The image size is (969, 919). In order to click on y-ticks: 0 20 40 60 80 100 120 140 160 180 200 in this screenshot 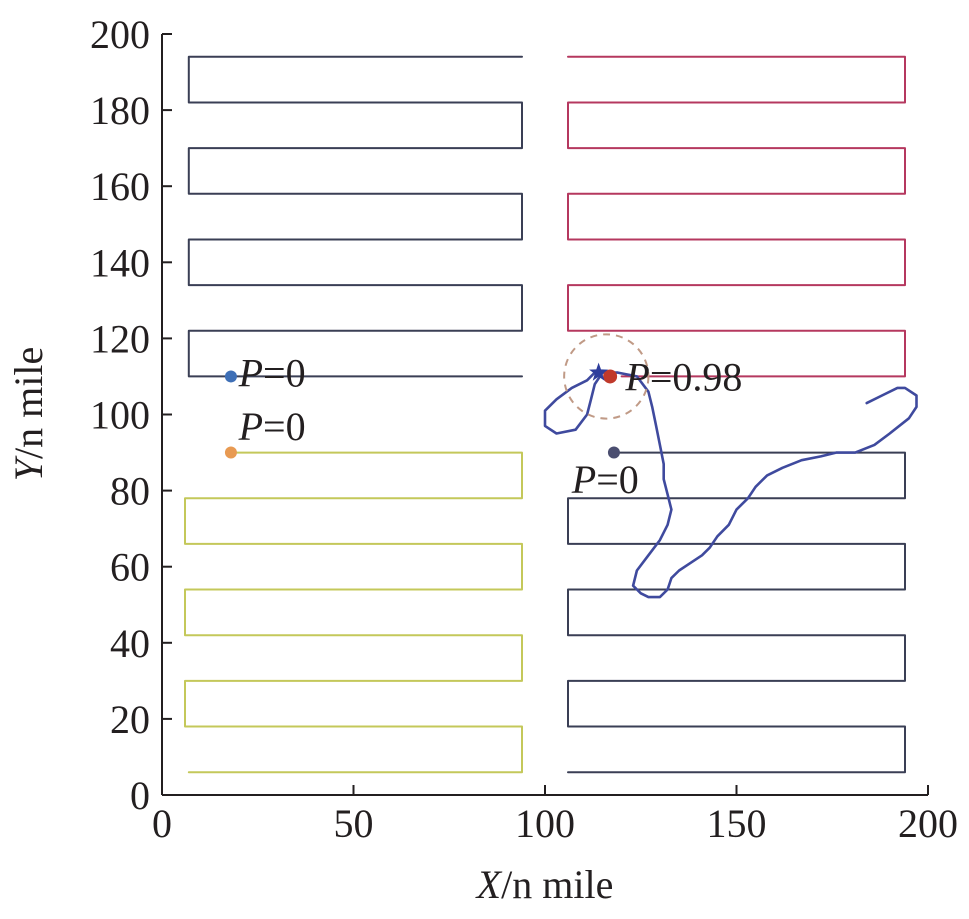, I will do `click(131, 415)`.